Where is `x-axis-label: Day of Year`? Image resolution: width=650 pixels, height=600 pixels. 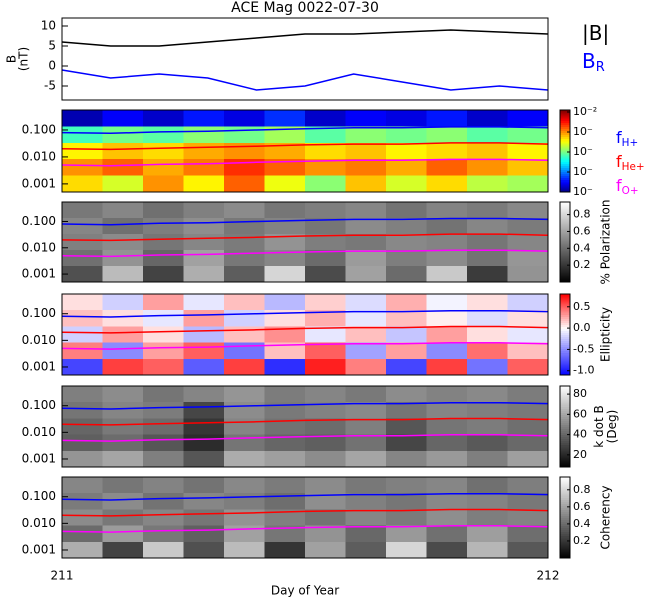 x-axis-label: Day of Year is located at coordinates (305, 591).